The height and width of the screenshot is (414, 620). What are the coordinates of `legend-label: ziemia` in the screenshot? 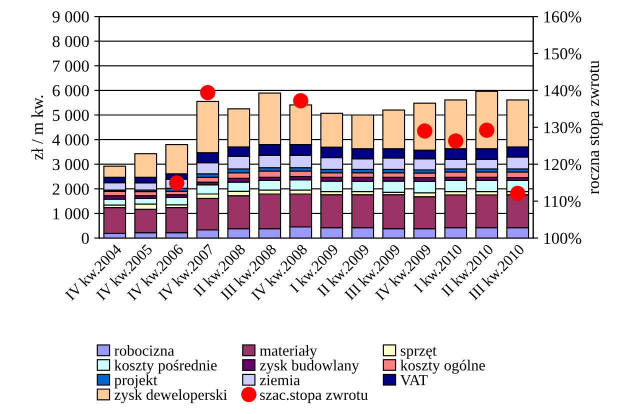 It's located at (280, 380).